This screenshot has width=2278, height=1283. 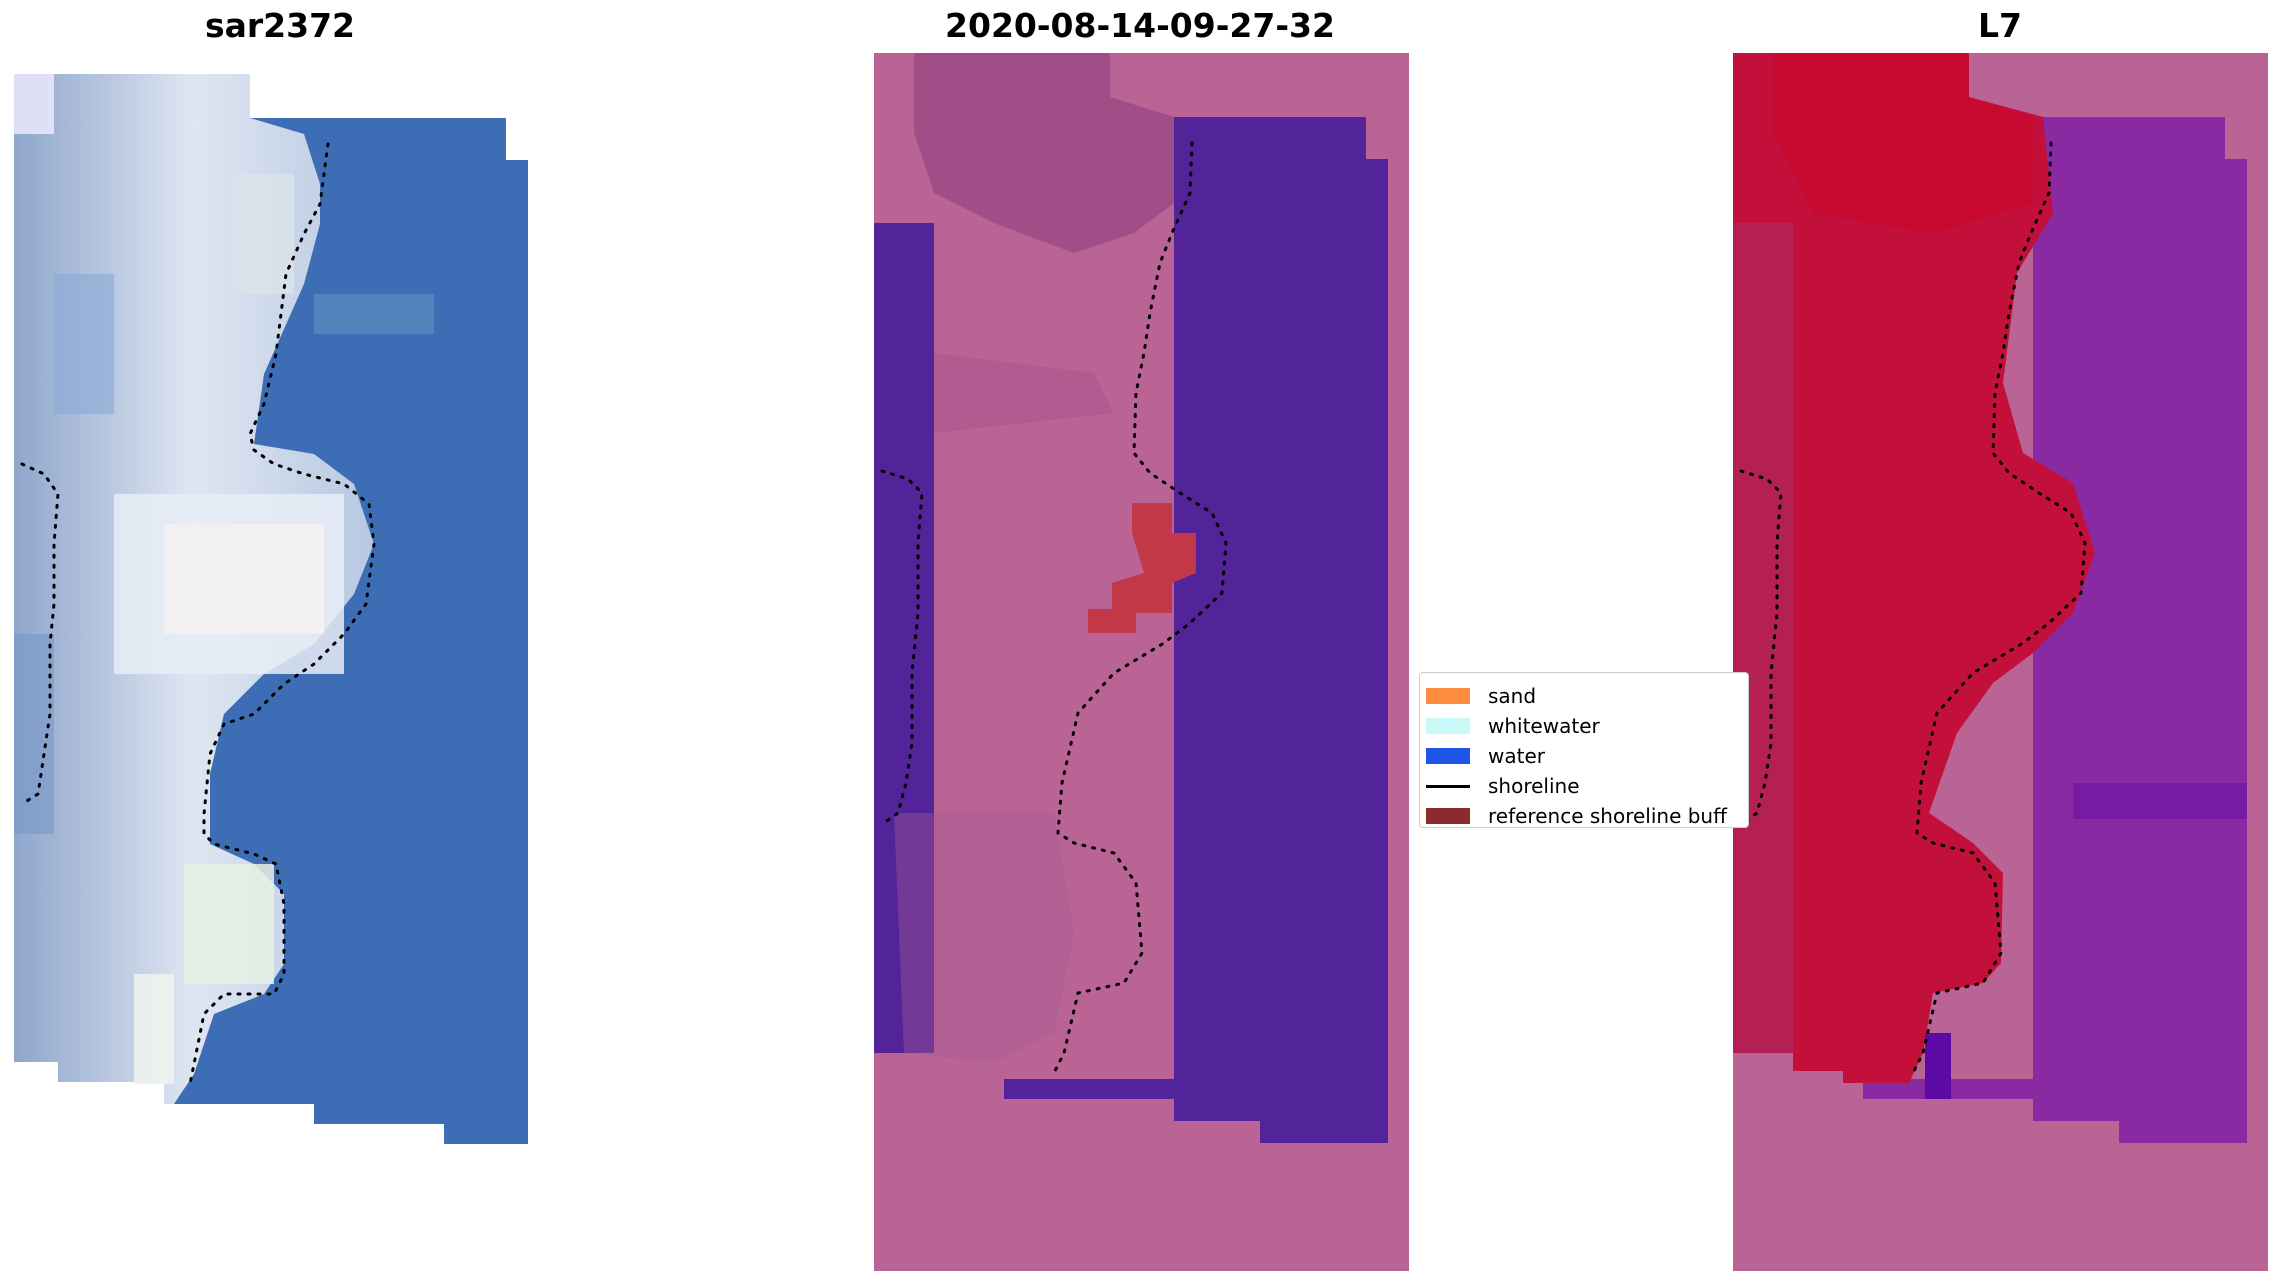 I want to click on legend-item-shoreline: shoreline, so click(x=1503, y=786).